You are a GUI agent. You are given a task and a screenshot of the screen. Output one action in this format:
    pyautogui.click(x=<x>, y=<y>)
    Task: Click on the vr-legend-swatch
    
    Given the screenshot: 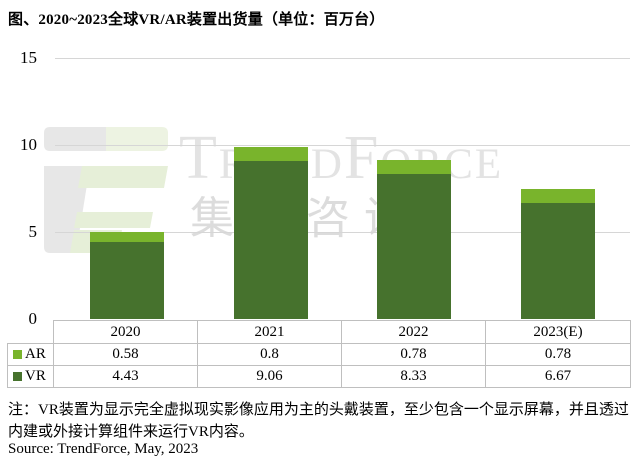 What is the action you would take?
    pyautogui.click(x=17, y=376)
    